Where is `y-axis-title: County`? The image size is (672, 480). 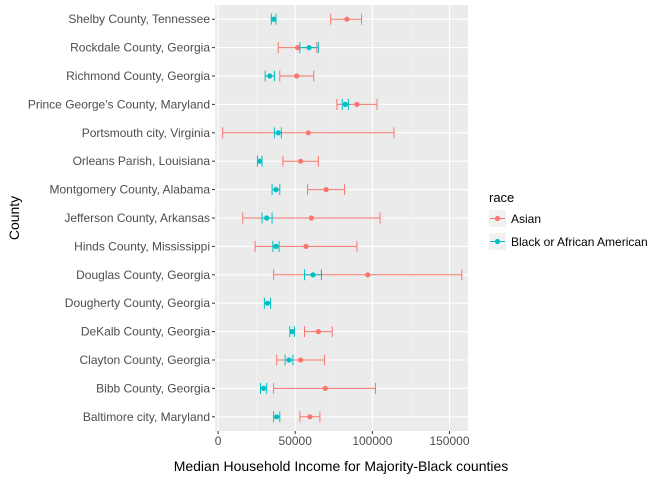
y-axis-title: County is located at coordinates (14, 218).